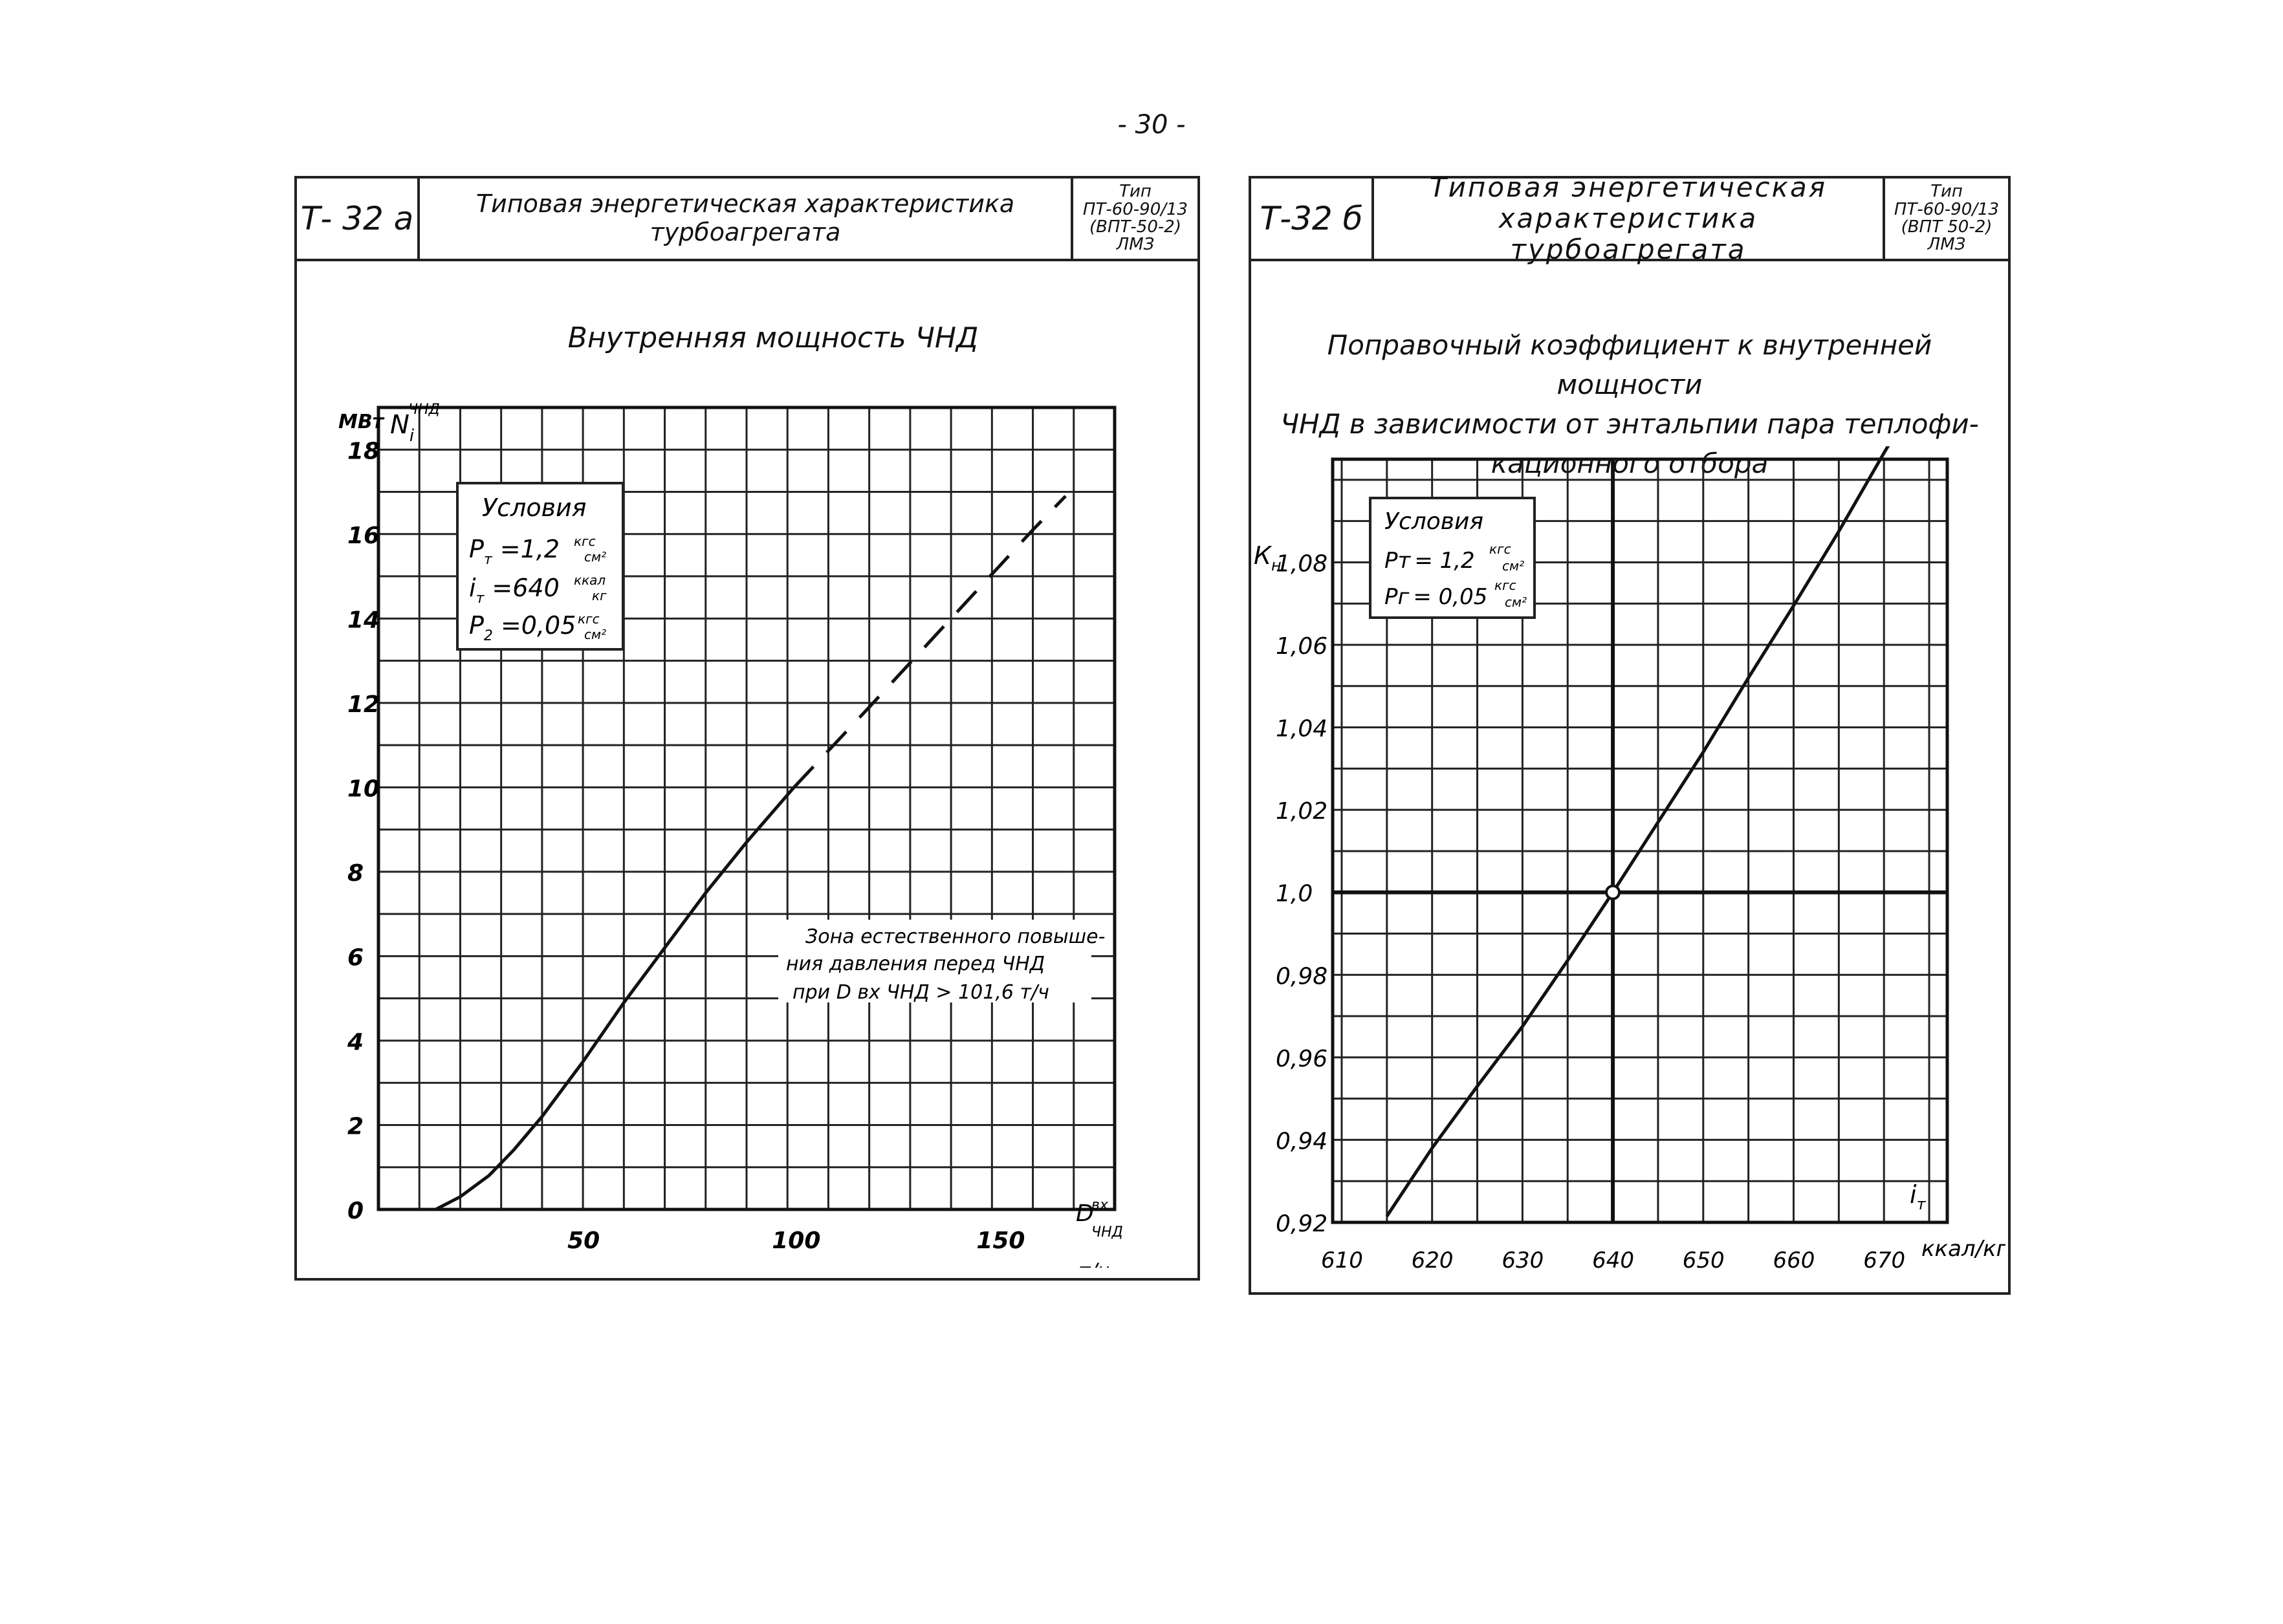  What do you see at coordinates (955, 937) in the screenshot?
I see `zone-note-line: Зона естественного повыше-` at bounding box center [955, 937].